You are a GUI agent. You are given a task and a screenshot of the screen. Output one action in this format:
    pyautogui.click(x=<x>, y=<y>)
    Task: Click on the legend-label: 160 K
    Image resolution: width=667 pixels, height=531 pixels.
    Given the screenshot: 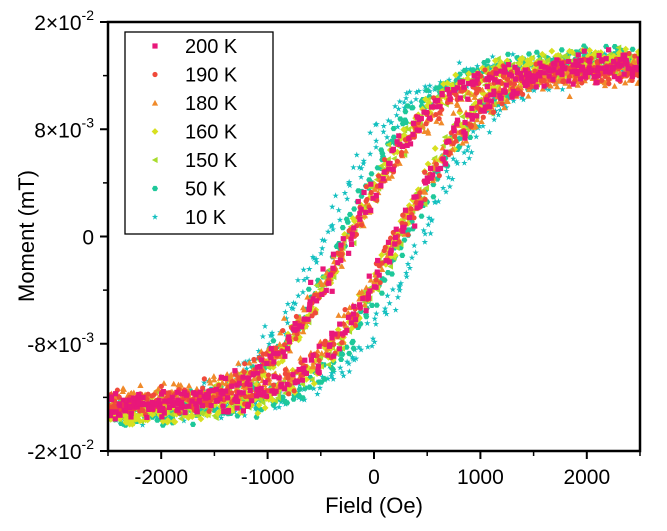 What is the action you would take?
    pyautogui.click(x=211, y=133)
    